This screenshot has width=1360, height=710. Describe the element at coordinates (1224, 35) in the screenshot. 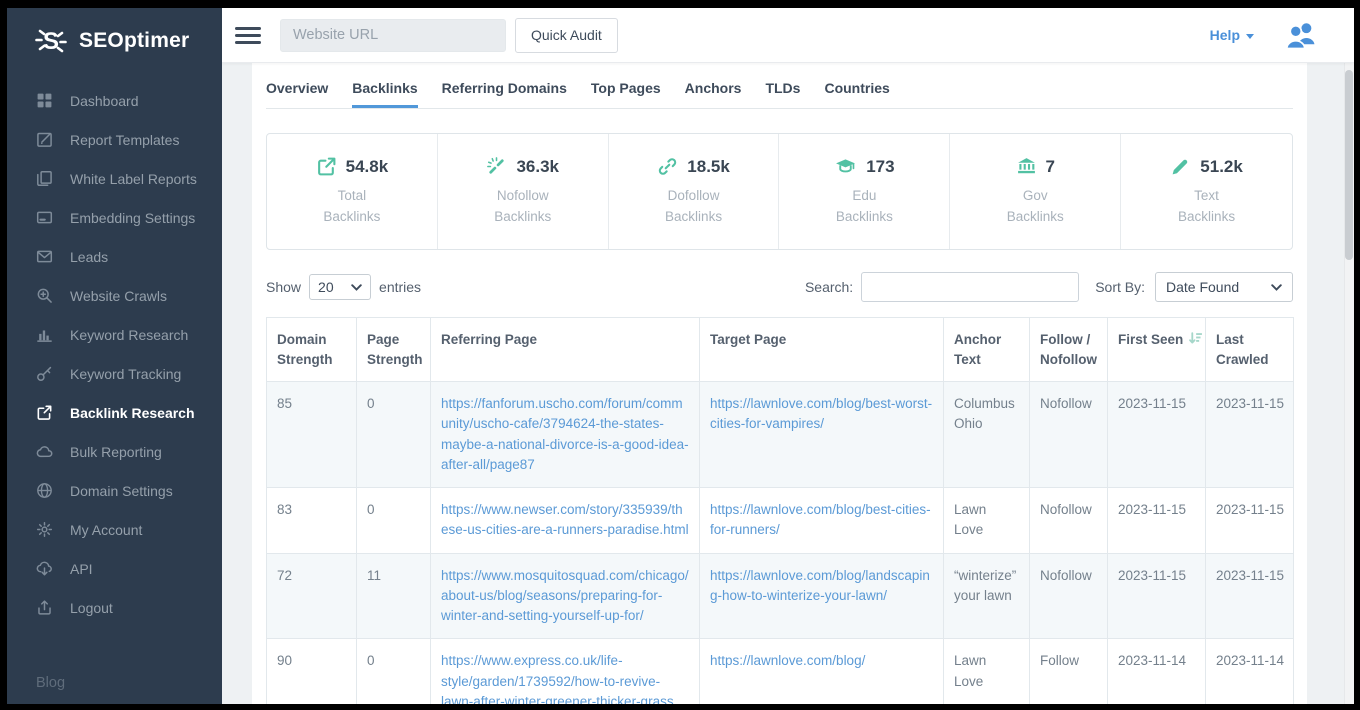

I see `help-label: Help` at that location.